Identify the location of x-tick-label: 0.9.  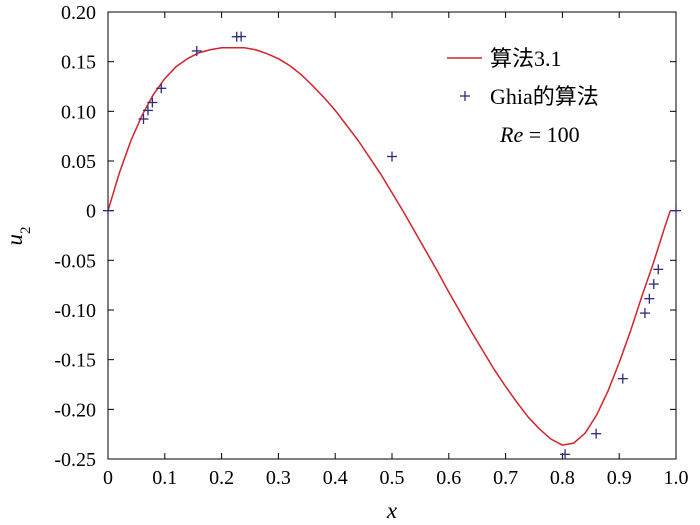
(619, 478).